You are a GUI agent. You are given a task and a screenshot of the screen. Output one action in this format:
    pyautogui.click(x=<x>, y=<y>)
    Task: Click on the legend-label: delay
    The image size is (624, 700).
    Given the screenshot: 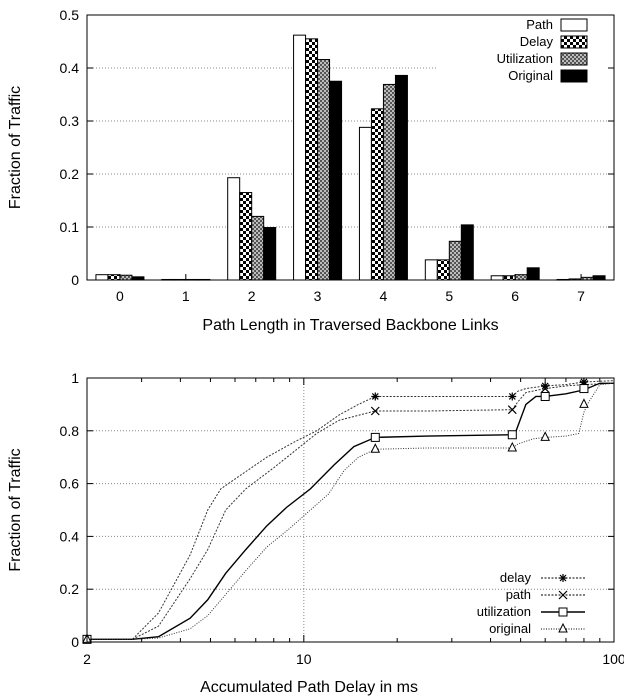 What is the action you would take?
    pyautogui.click(x=516, y=577)
    